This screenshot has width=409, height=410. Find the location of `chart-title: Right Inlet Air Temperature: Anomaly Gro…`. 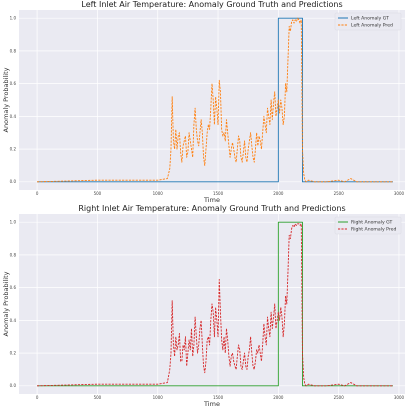

chart-title: Right Inlet Air Temperature: Anomaly Gro… is located at coordinates (211, 208).